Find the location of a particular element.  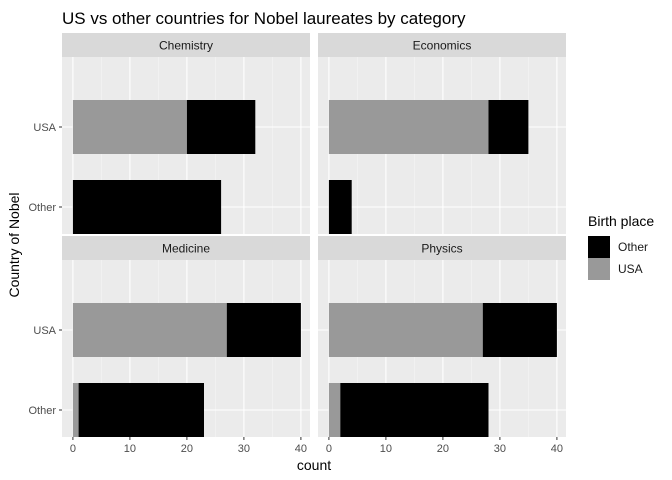

facet-strip-physics is located at coordinates (442, 248).